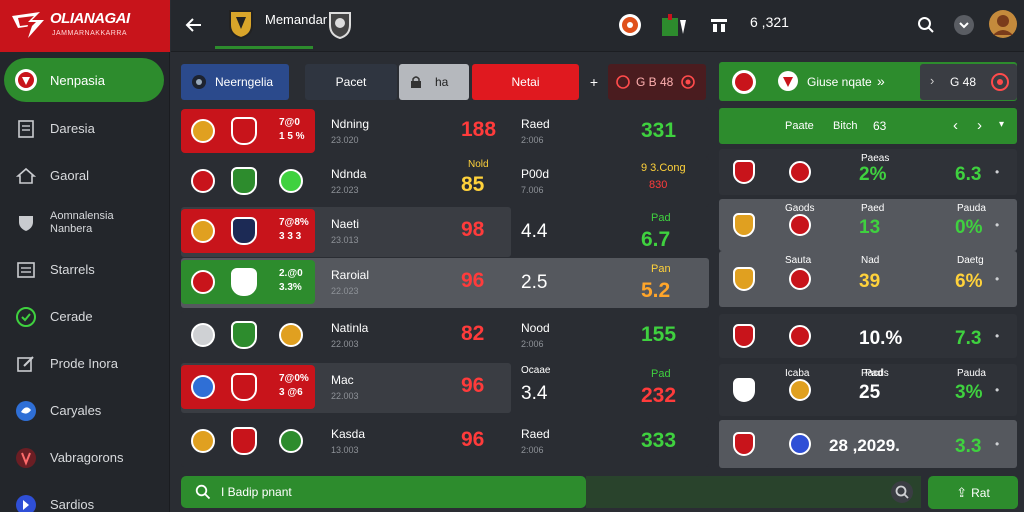 Image resolution: width=1024 pixels, height=512 pixels. Describe the element at coordinates (194, 25) in the screenshot. I see `back-arrow-icon` at that location.